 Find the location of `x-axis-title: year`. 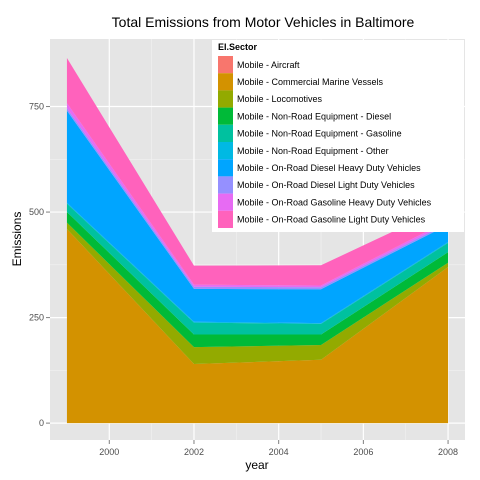

x-axis-title: year is located at coordinates (256, 465).